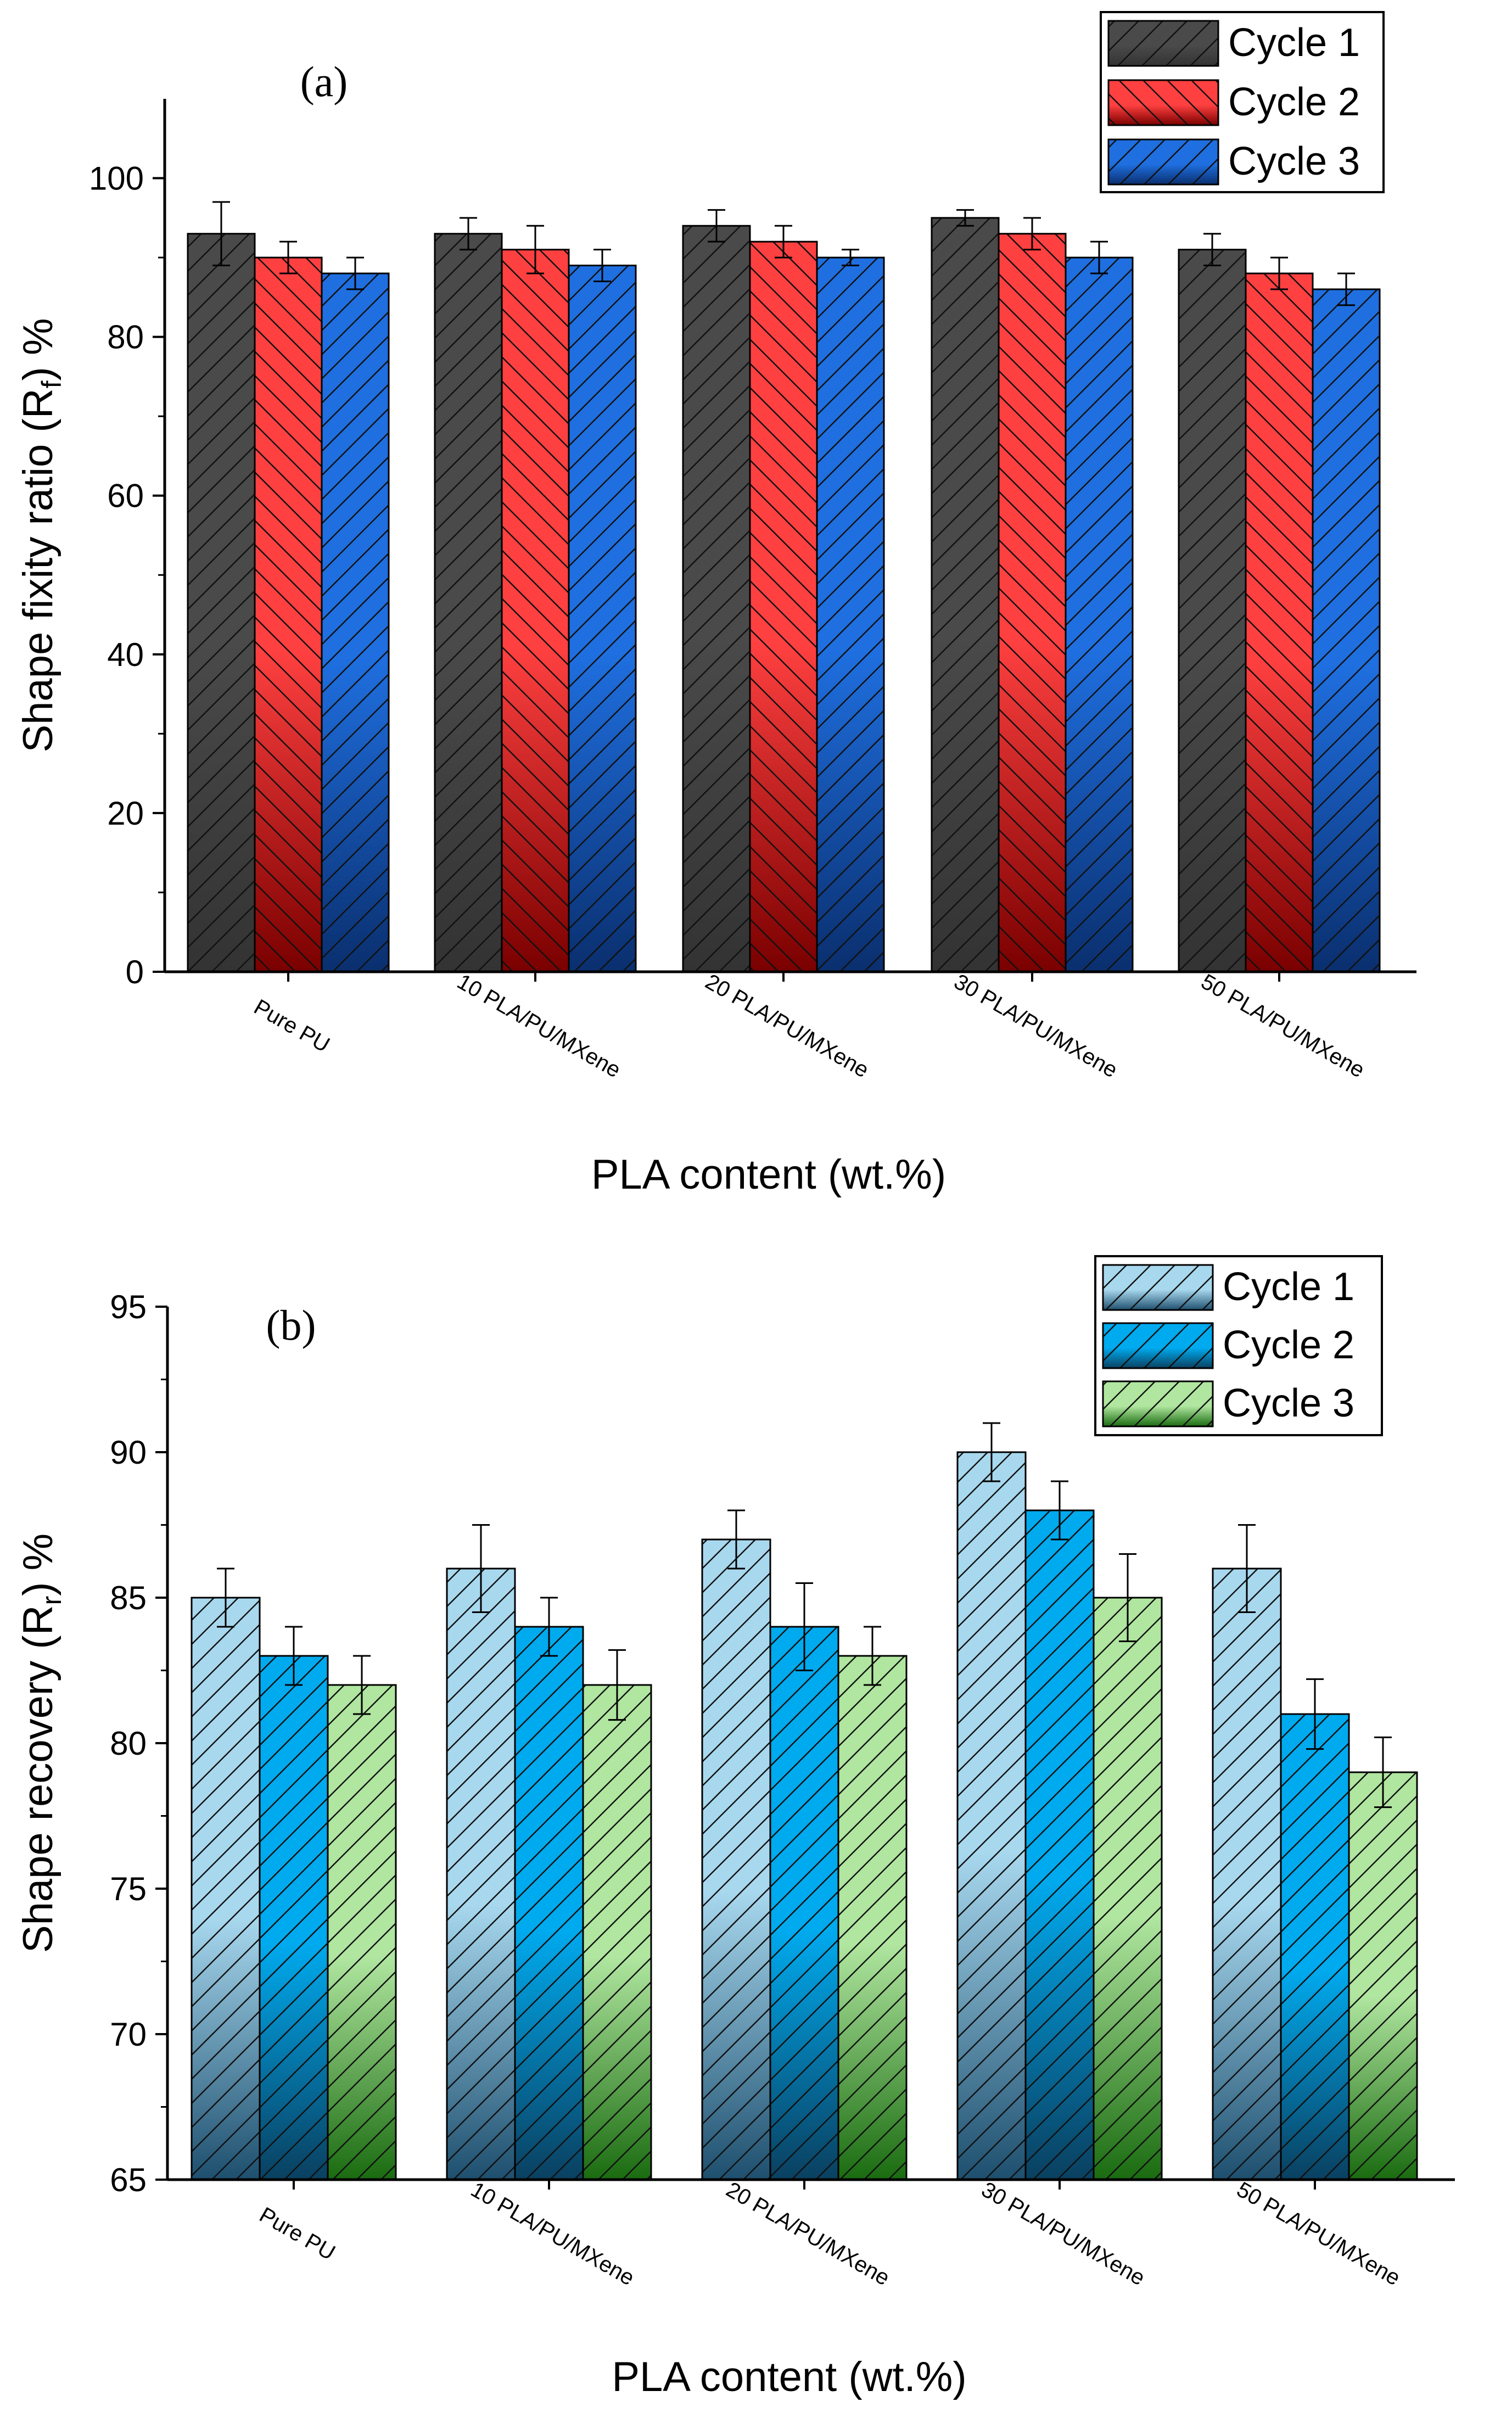  Describe the element at coordinates (128, 1598) in the screenshot. I see `y-tick-label: 85` at that location.